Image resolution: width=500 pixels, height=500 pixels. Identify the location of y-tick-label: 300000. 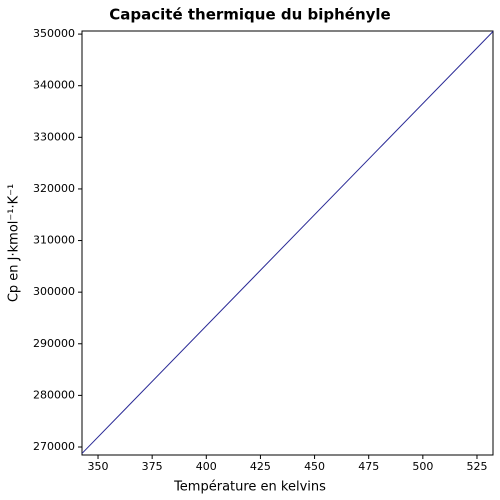
(54, 291).